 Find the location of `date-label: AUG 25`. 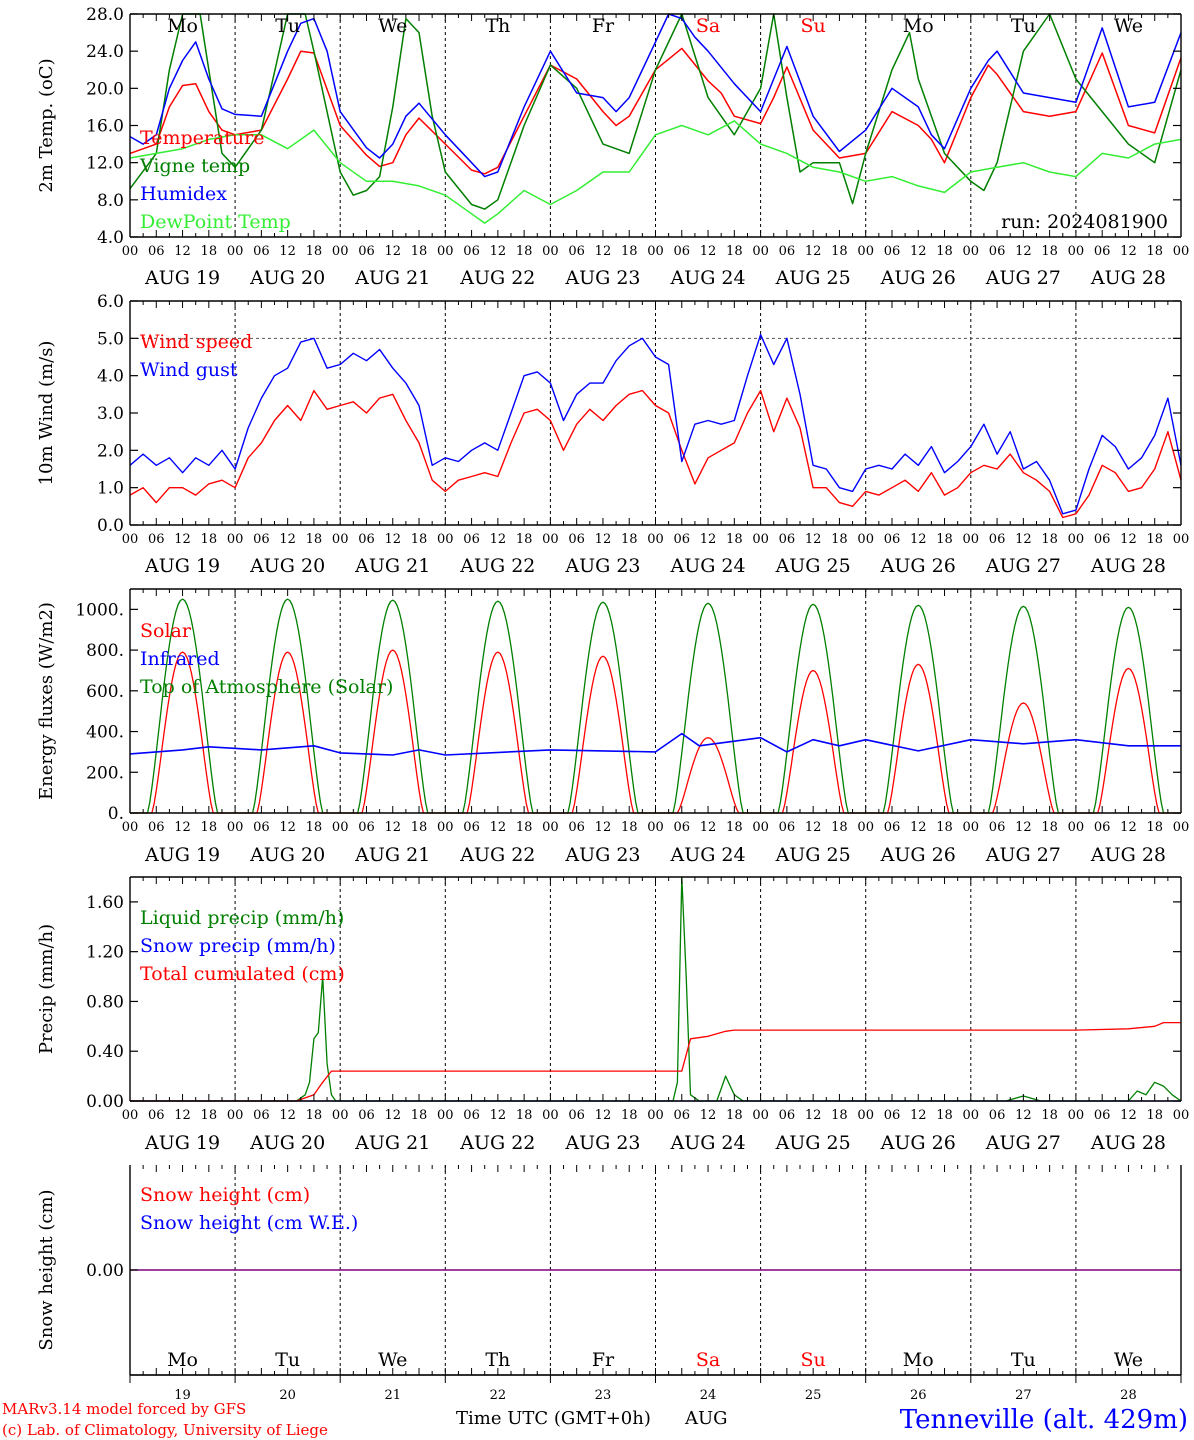

date-label: AUG 25 is located at coordinates (813, 855).